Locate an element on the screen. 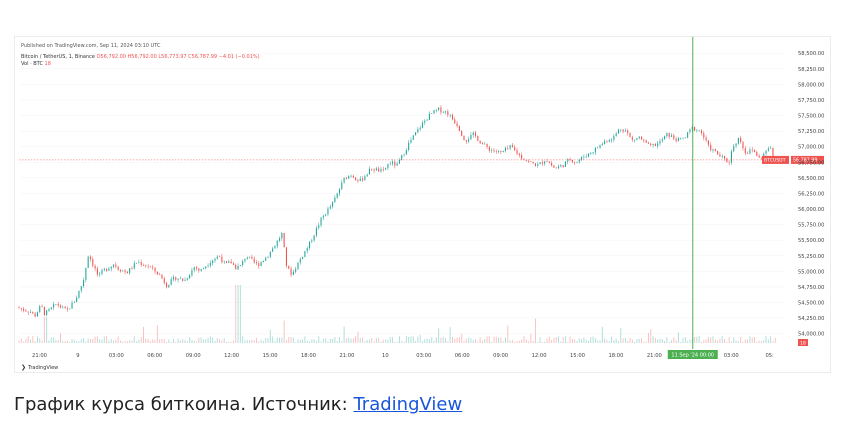 The height and width of the screenshot is (431, 843). x-tick-label: 21:00 is located at coordinates (39, 356).